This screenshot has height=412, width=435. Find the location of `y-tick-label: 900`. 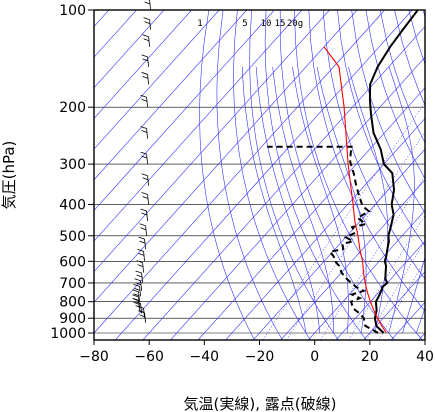

y-tick-label: 900 is located at coordinates (72, 319).